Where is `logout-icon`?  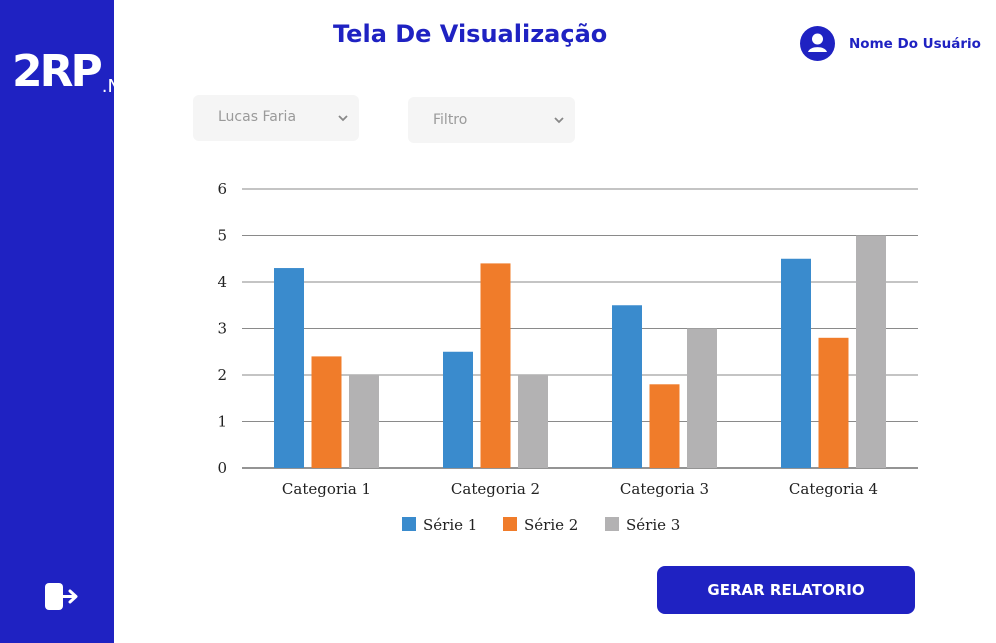
logout-icon is located at coordinates (62, 597).